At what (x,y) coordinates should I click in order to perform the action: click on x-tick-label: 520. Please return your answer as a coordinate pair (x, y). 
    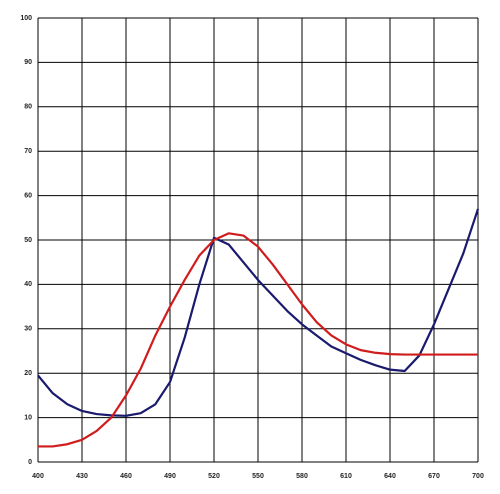
    Looking at the image, I should click on (214, 476).